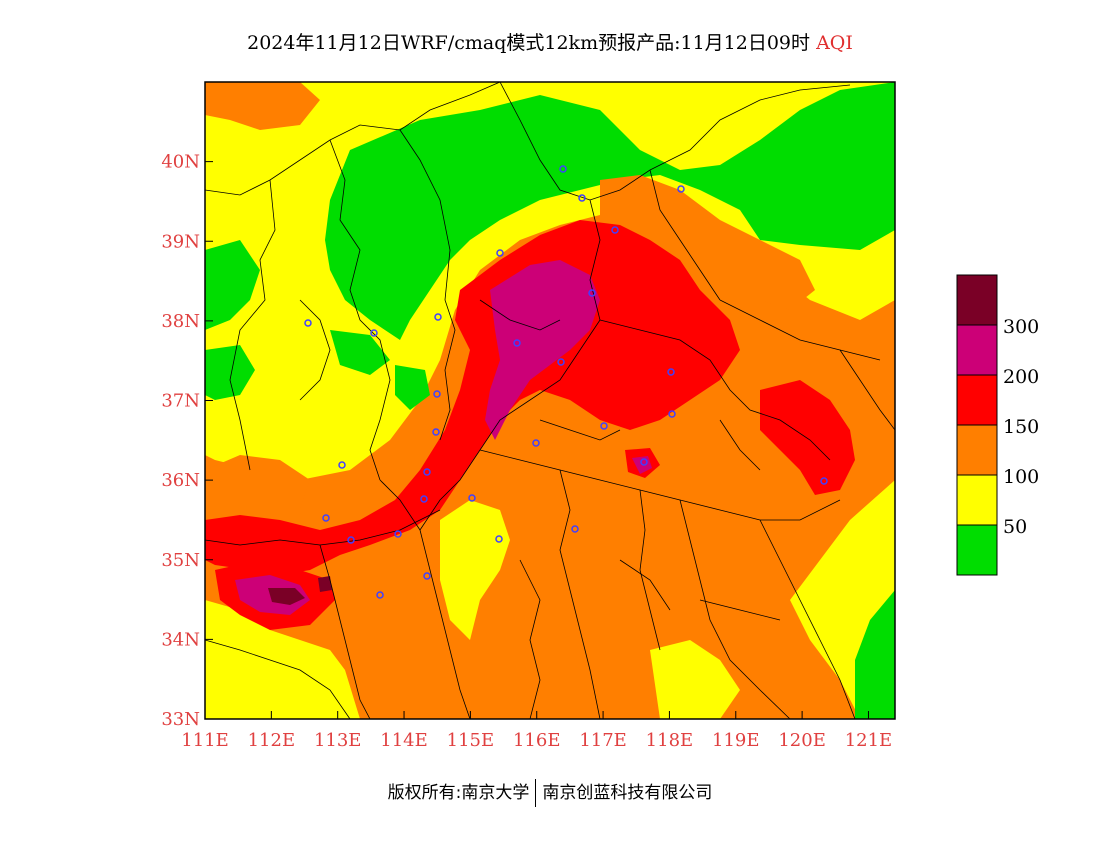  I want to click on lon-tick-label: 111E, so click(205, 740).